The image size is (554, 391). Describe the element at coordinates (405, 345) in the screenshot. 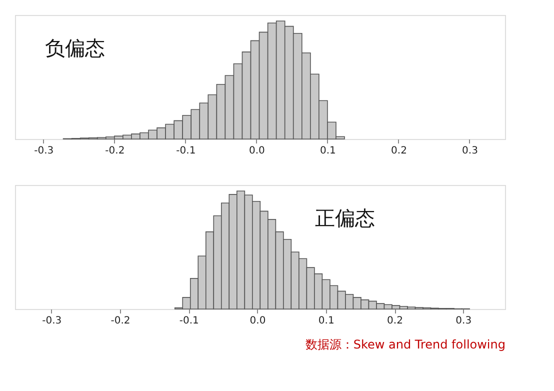

I see `text: 数据源：Skew and Trend following` at that location.